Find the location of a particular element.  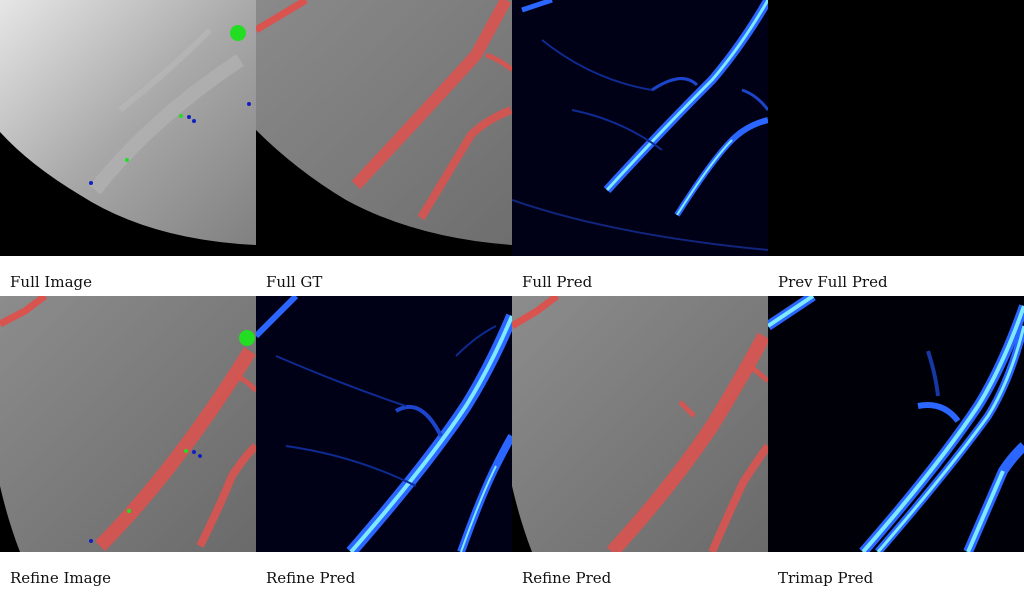

full-image-panel is located at coordinates (128, 128).